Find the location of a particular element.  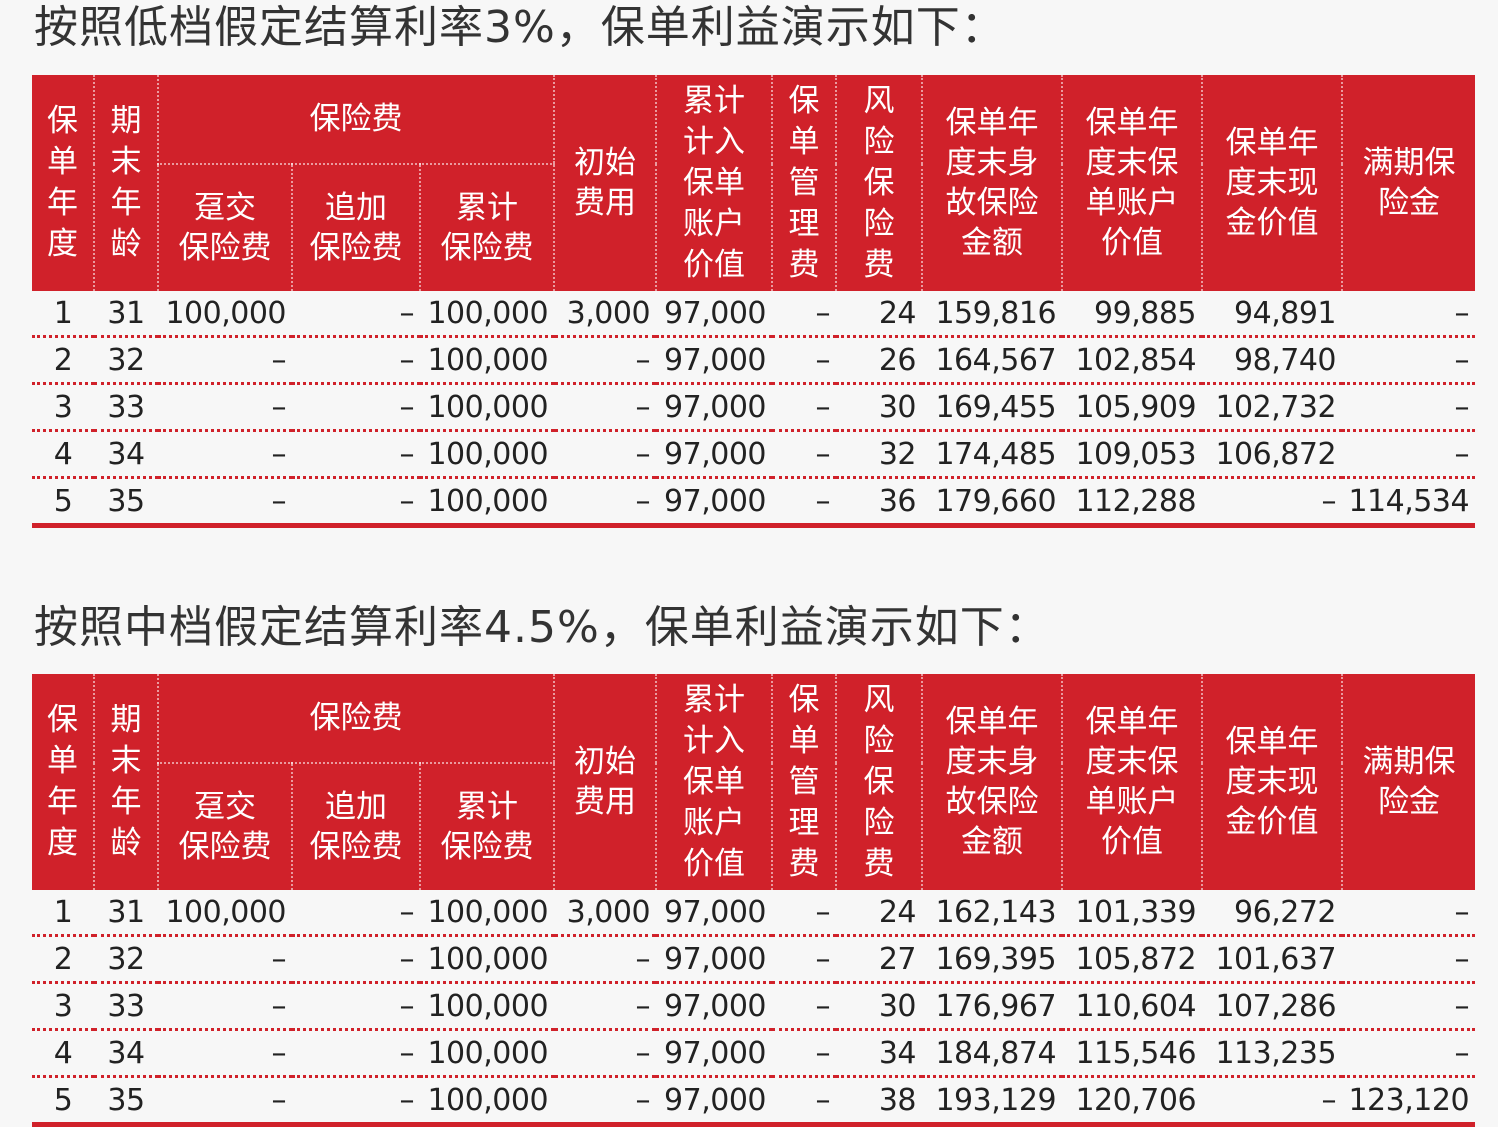

cell-account-value: 109,053 is located at coordinates (1132, 454).